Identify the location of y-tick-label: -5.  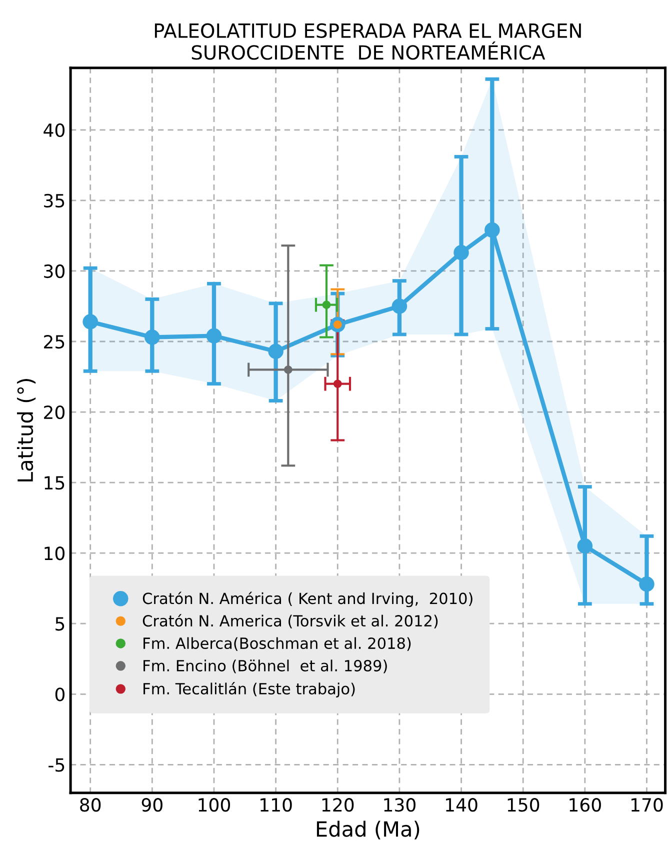
(56, 765).